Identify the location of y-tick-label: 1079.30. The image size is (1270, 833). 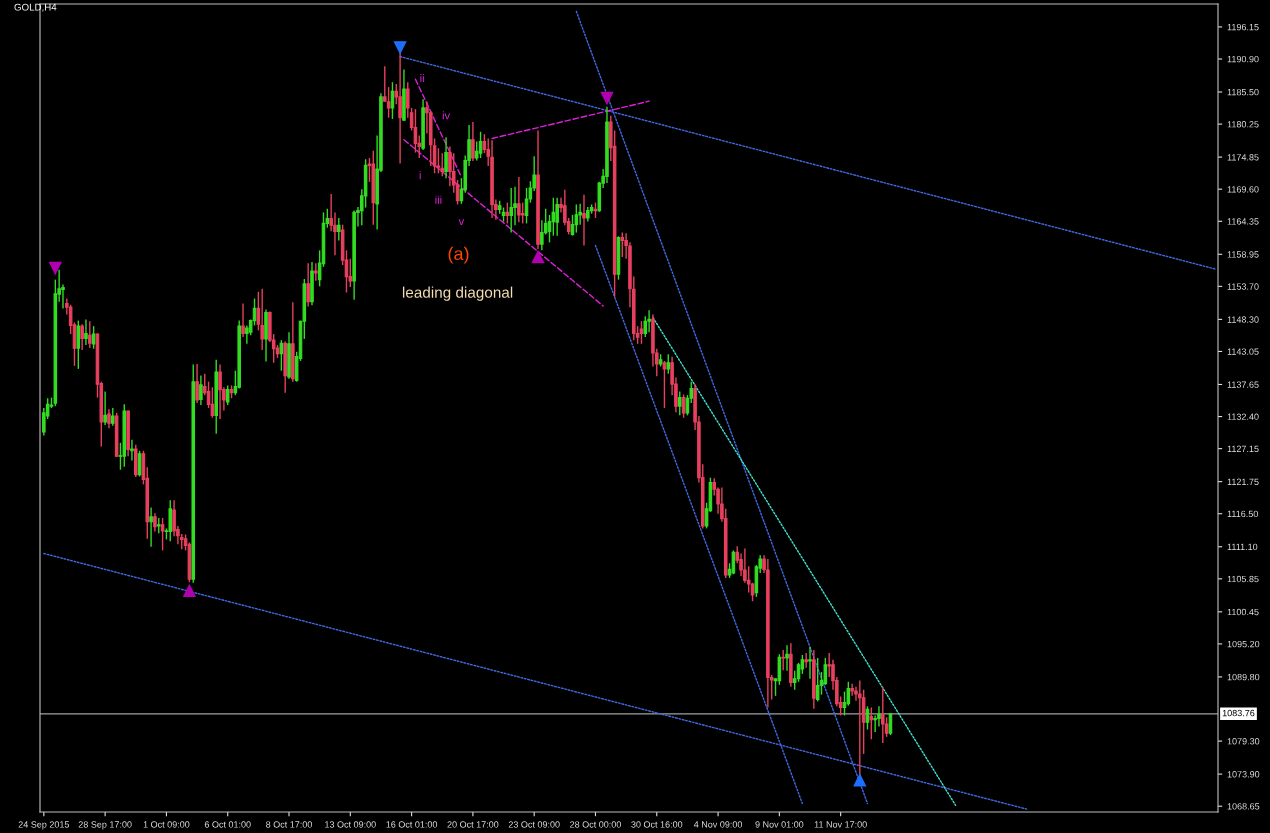
(1243, 741).